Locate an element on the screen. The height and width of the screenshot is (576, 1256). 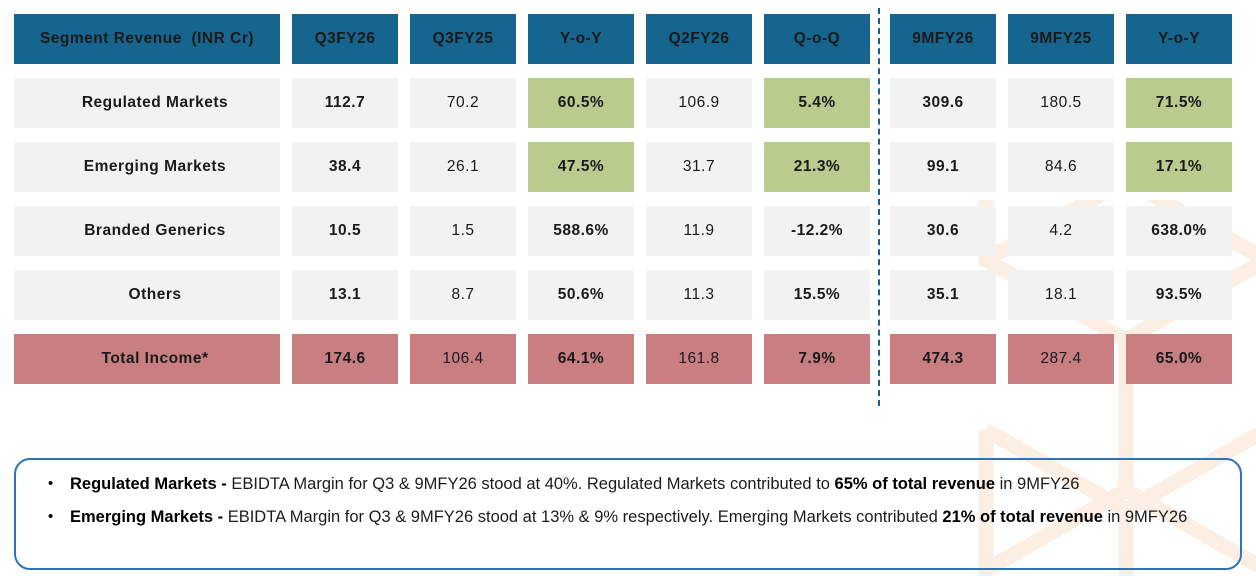
cell-others-q3fy25: 8.7 is located at coordinates (463, 295).